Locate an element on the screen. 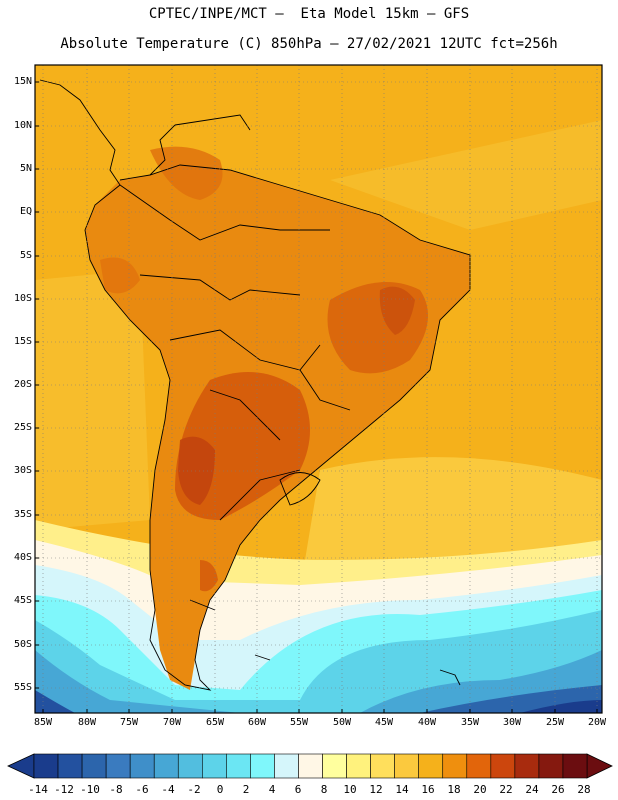  colorbar-label: 6 is located at coordinates (298, 789).